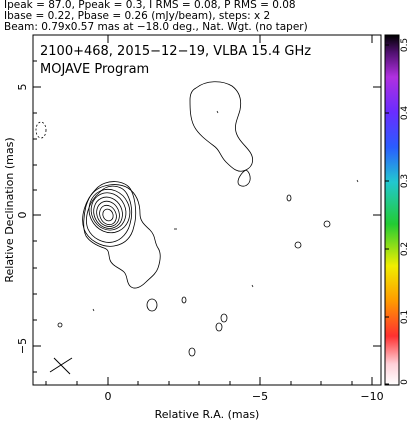 This screenshot has height=424, width=409. I want to click on lobe-tail-contour, so click(244, 178).